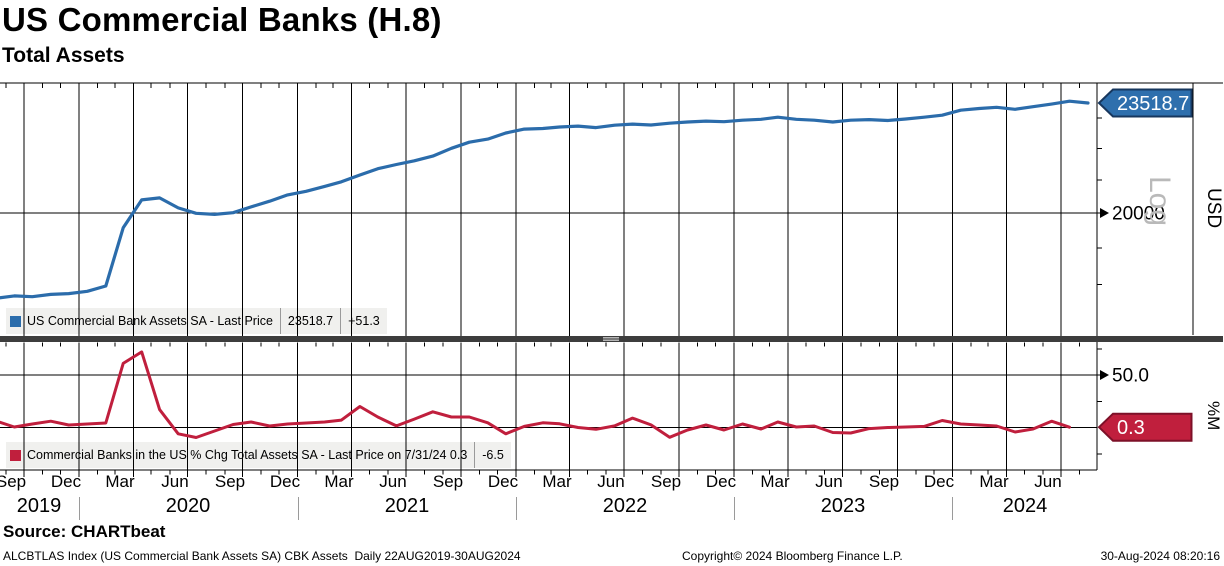  What do you see at coordinates (1025, 506) in the screenshot?
I see `x-axis-year-label: 2024` at bounding box center [1025, 506].